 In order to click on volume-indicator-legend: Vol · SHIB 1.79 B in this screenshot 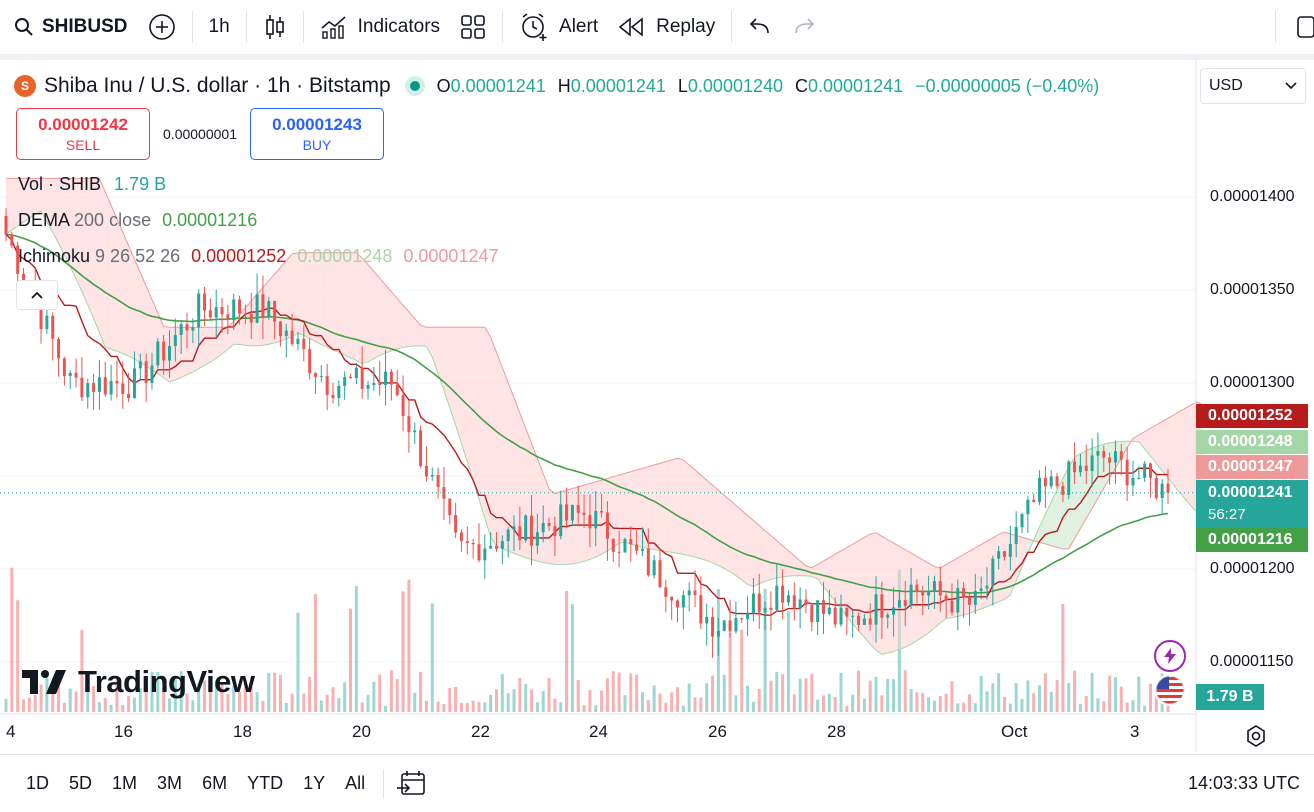, I will do `click(92, 184)`.